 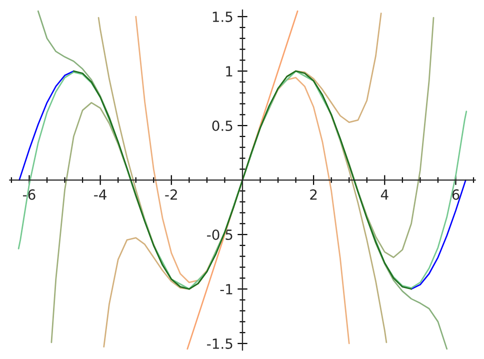 I want to click on x-tick-label: -4, so click(x=100, y=194).